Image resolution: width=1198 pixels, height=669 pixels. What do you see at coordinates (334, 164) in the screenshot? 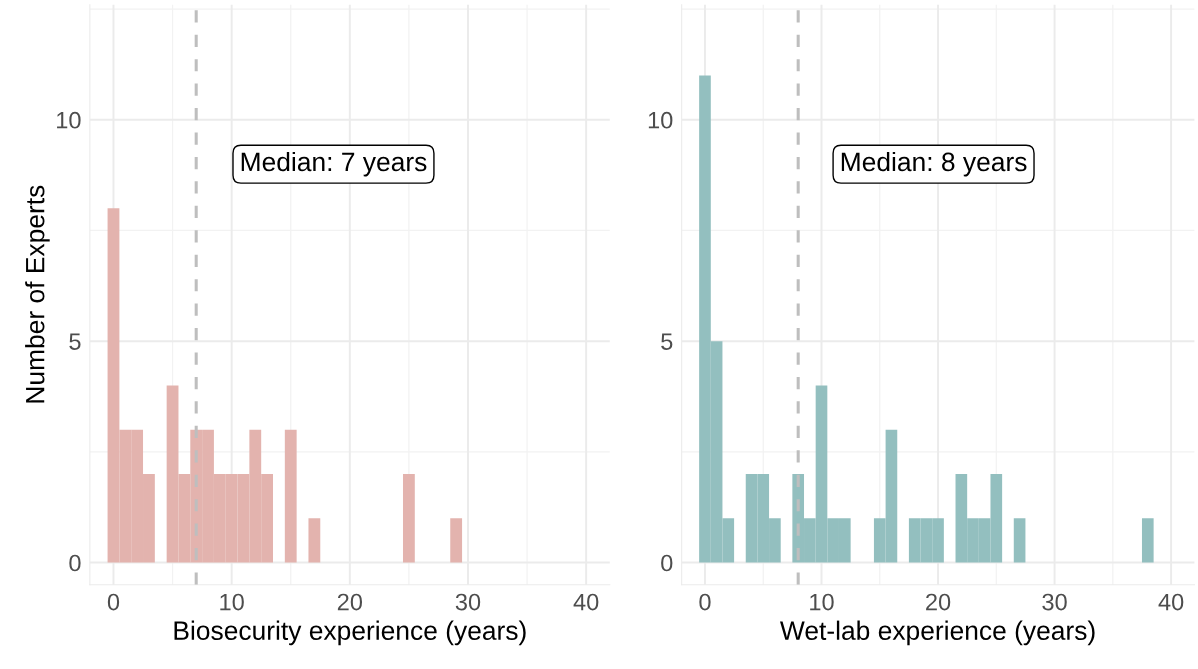
I see `ref-line-label: Median: 7 years` at bounding box center [334, 164].